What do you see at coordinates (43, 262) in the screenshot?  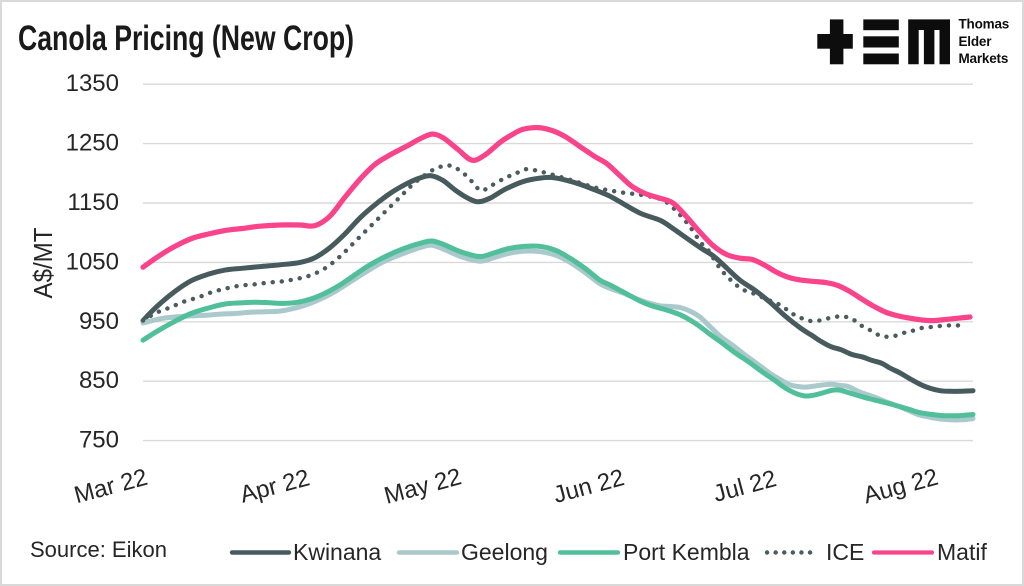 I see `svg-text: A$/MT` at bounding box center [43, 262].